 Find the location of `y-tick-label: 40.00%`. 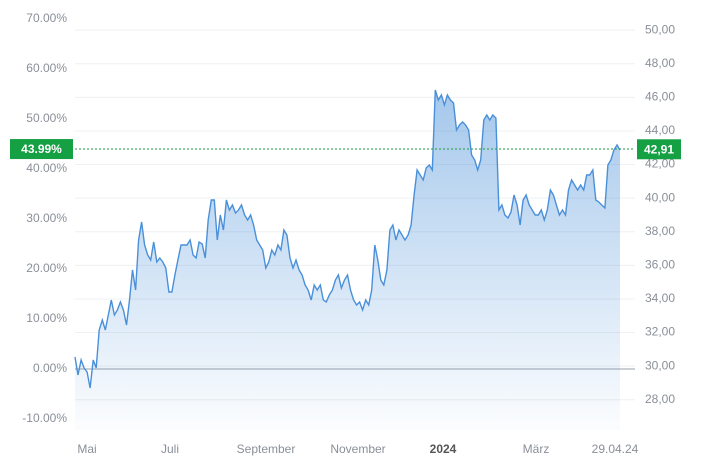

y-tick-label: 40.00% is located at coordinates (46, 168).